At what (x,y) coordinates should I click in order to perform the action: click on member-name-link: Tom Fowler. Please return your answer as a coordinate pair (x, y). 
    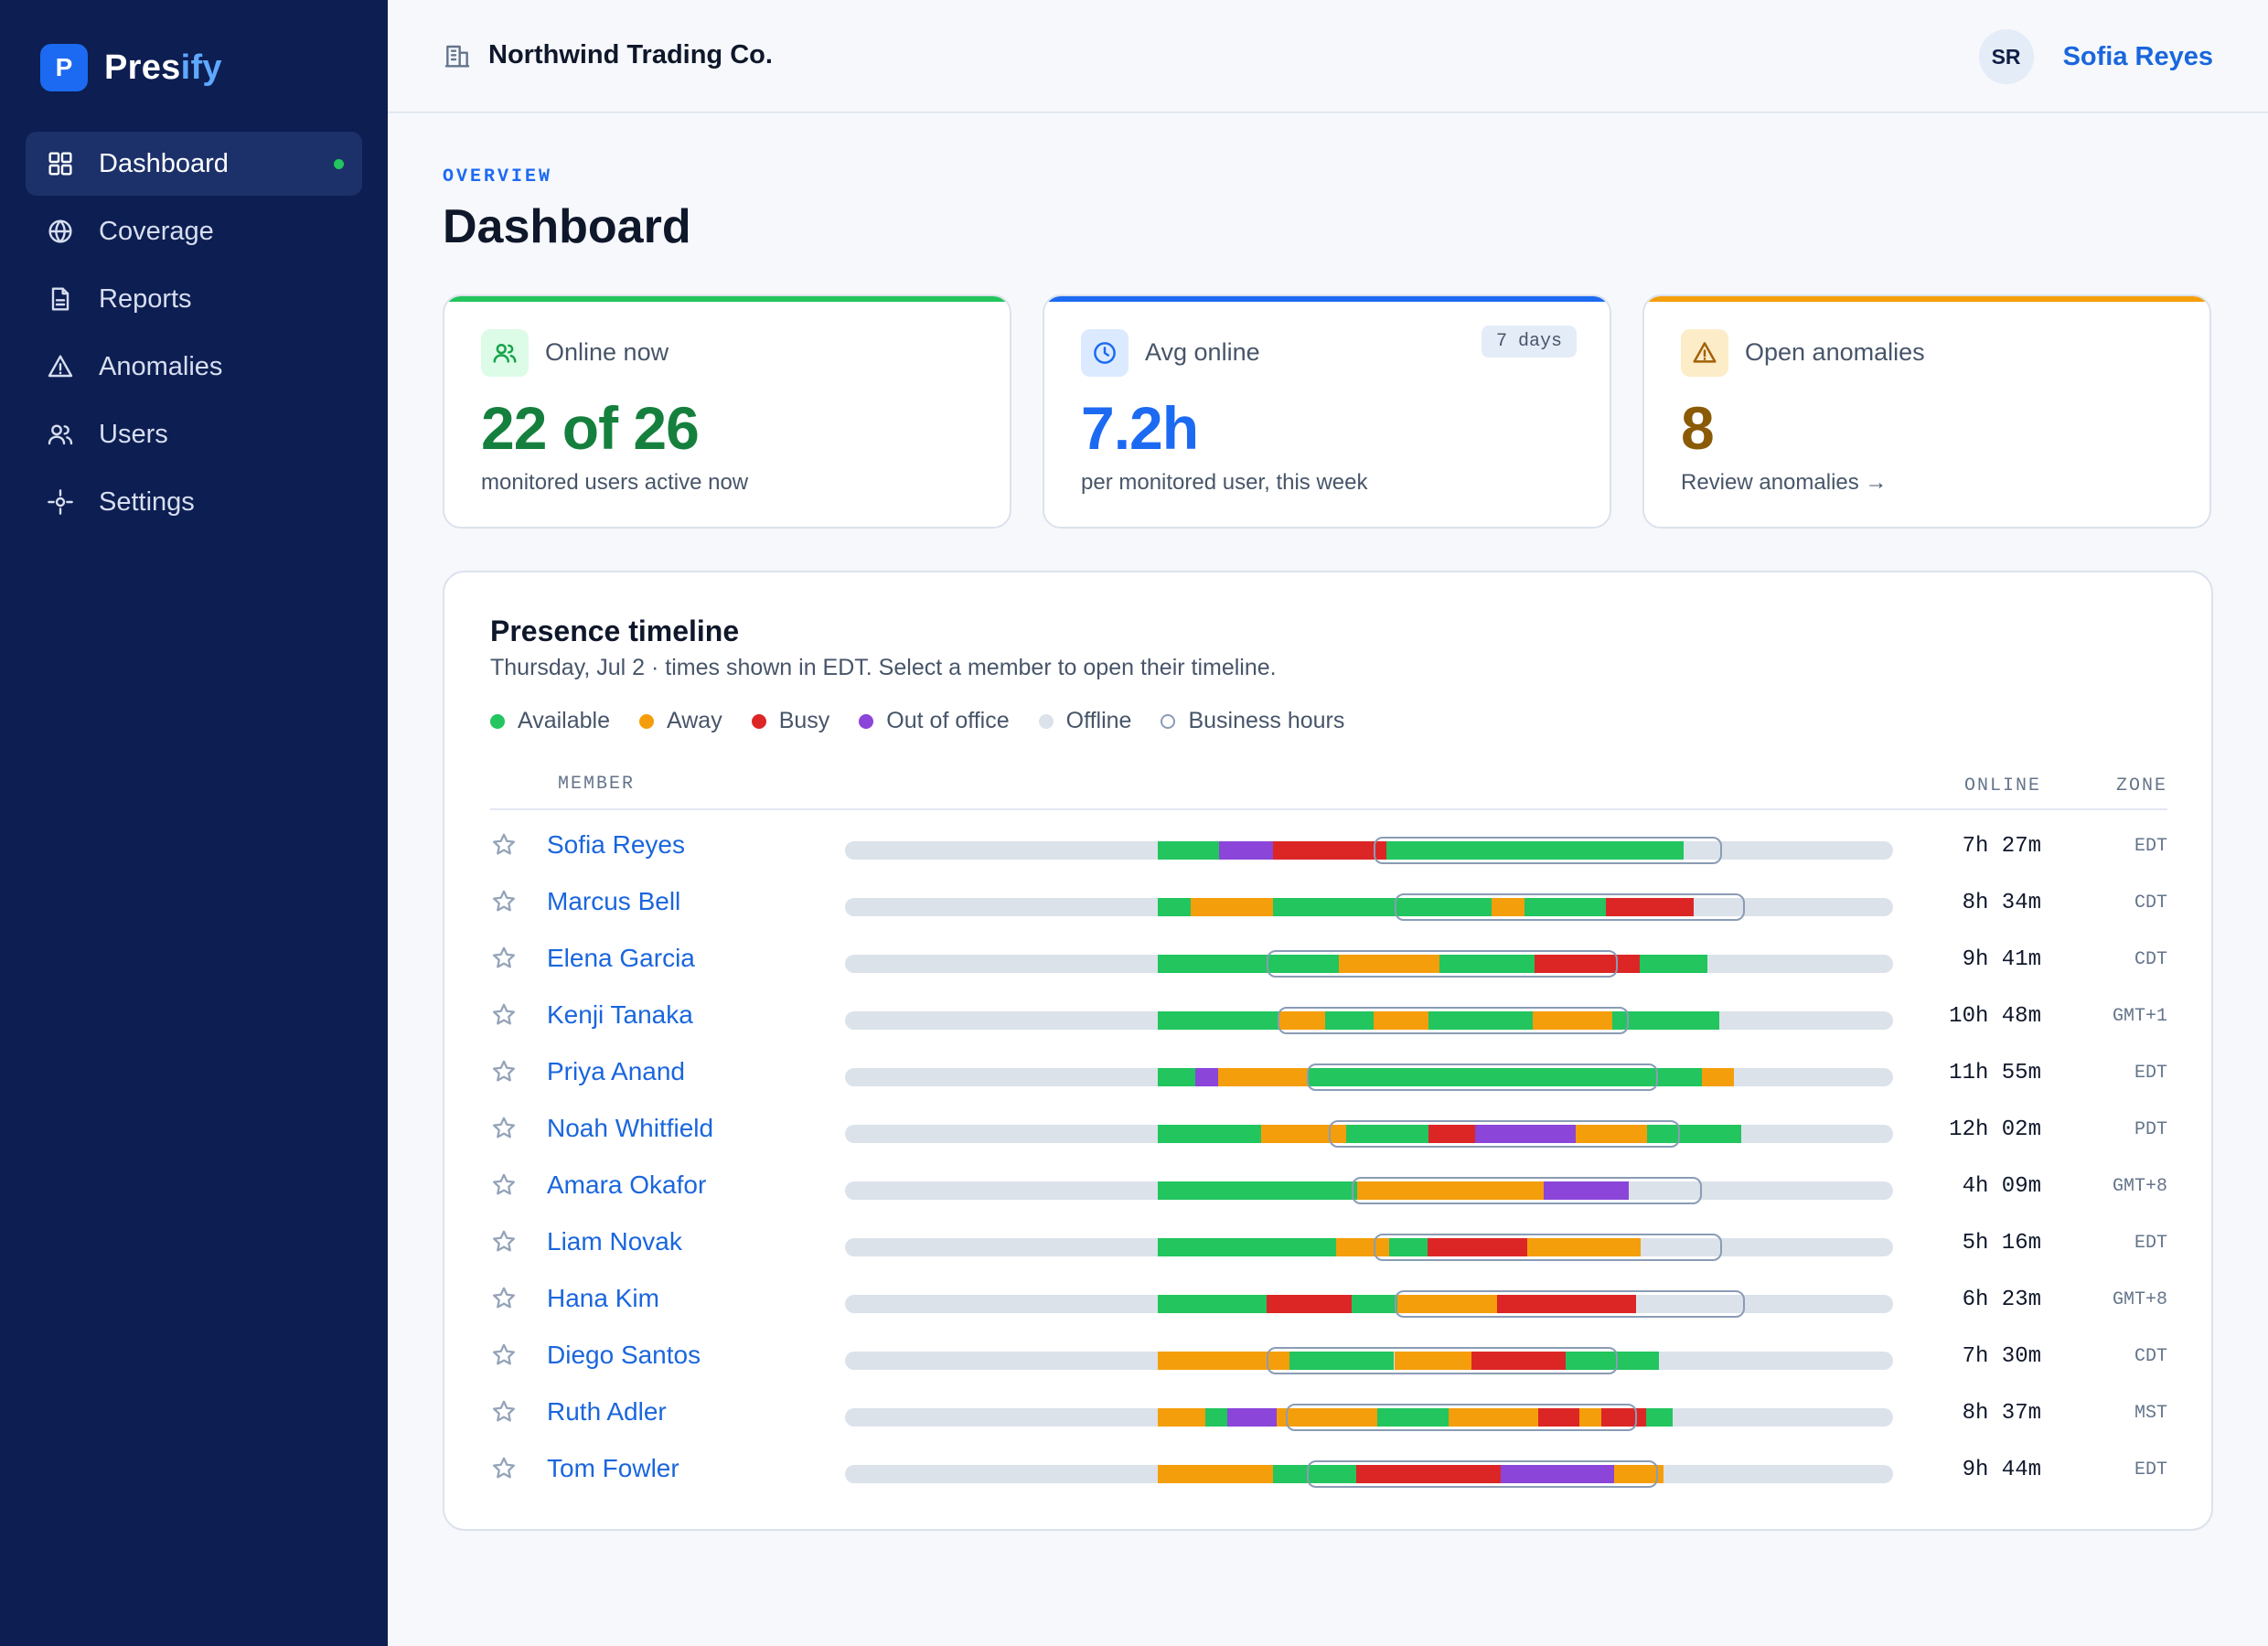
    Looking at the image, I should click on (613, 1468).